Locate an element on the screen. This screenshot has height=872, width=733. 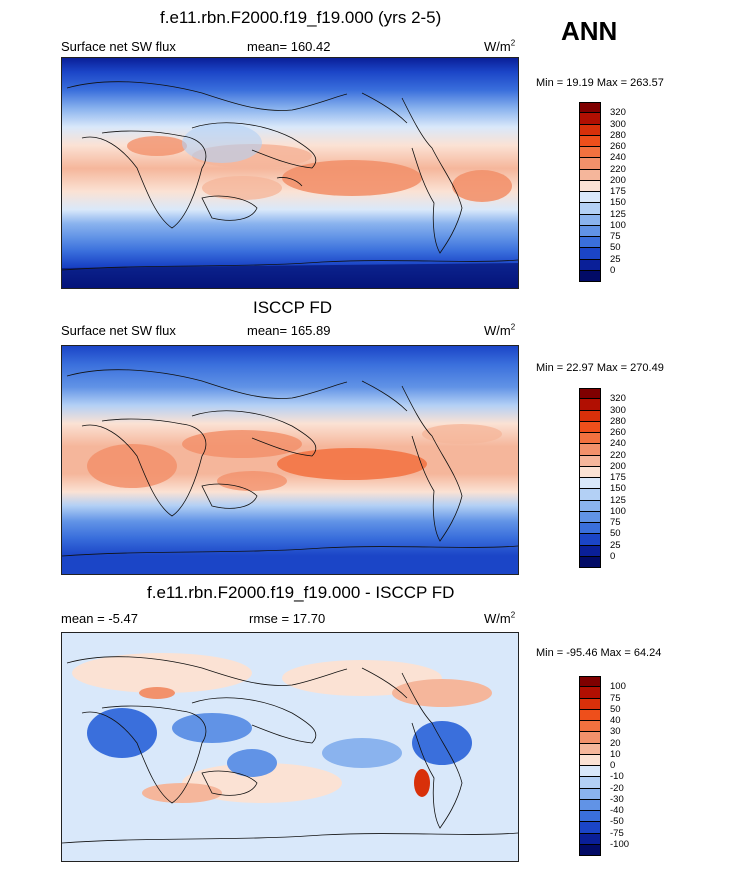
panel-2-title: ISCCP FD is located at coordinates (293, 307).